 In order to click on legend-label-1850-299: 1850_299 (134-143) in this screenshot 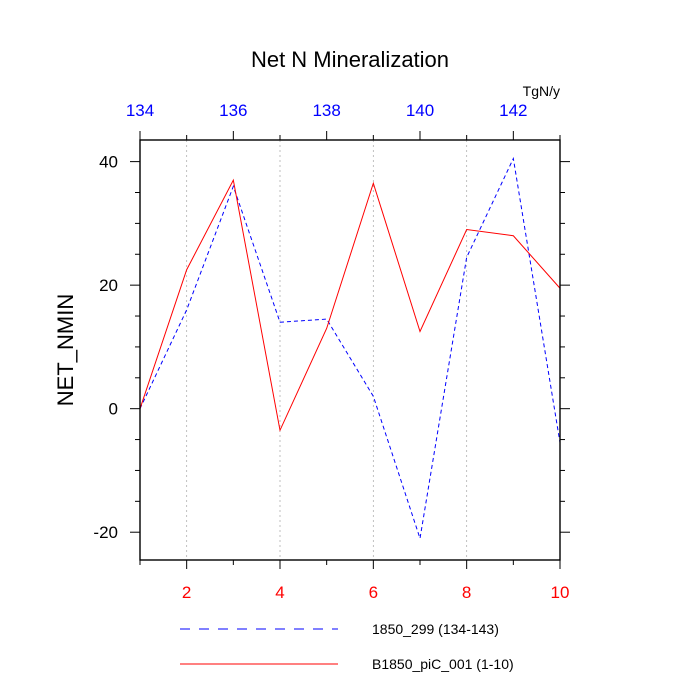, I will do `click(435, 629)`.